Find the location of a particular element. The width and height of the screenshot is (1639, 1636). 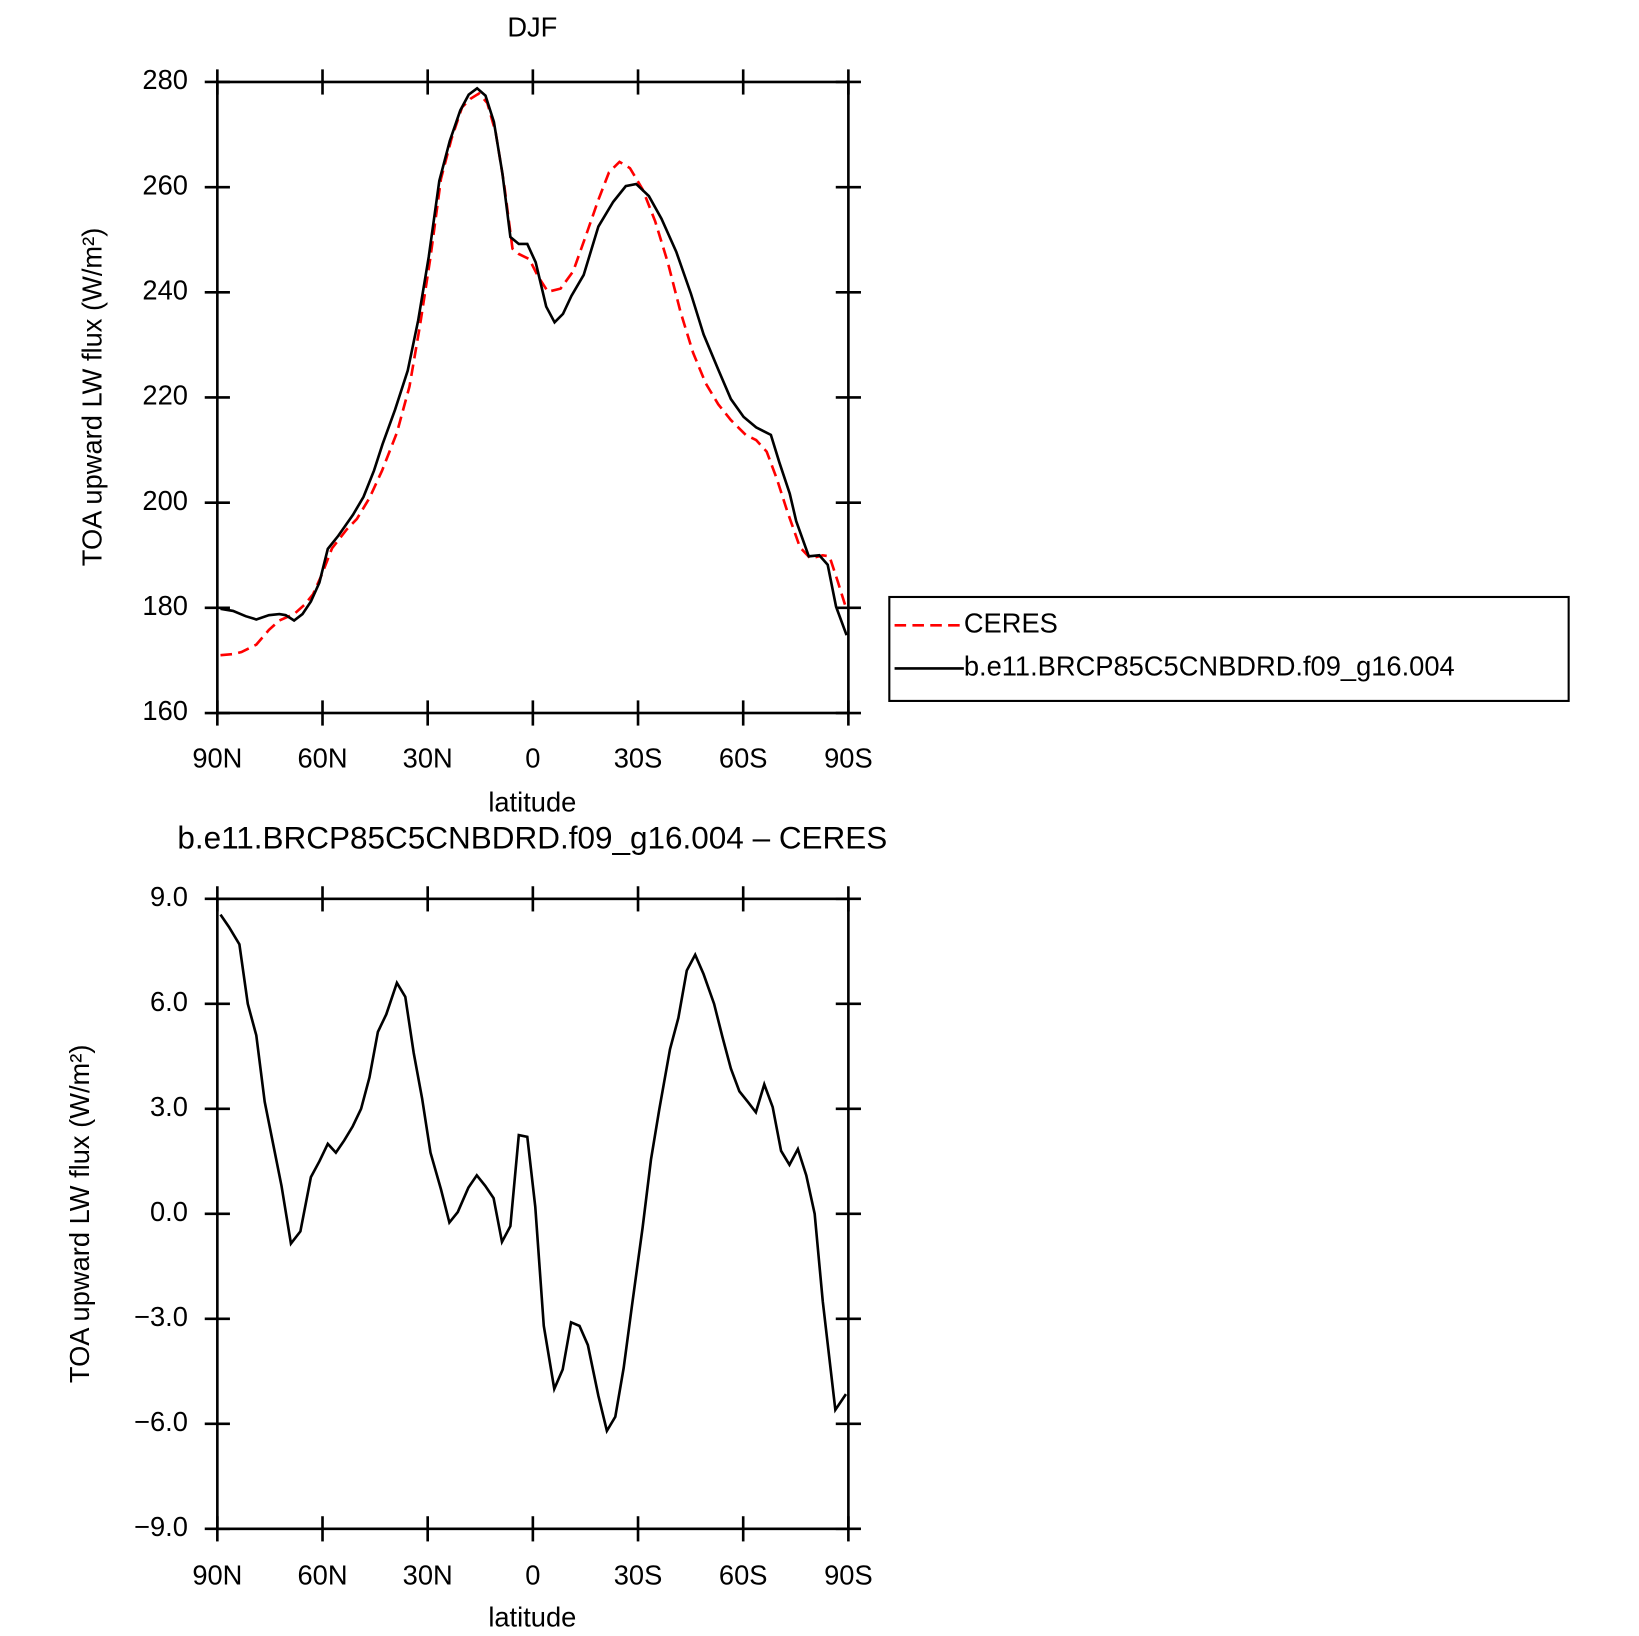

y-tick-label: 180 is located at coordinates (165, 605).